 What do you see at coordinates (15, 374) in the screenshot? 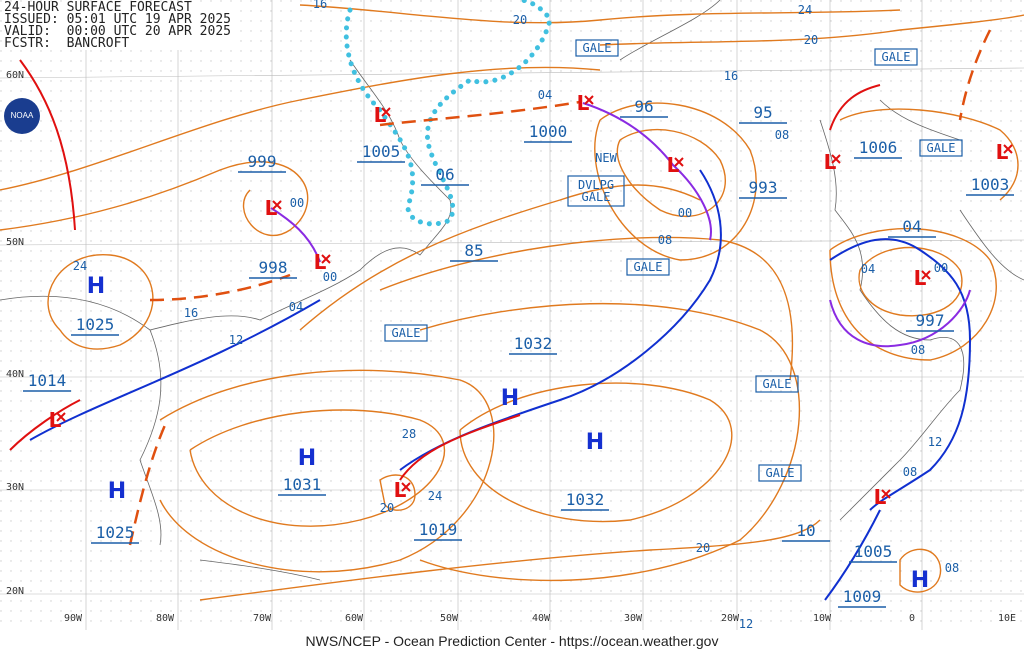
I see `latitude-label: 40N` at bounding box center [15, 374].